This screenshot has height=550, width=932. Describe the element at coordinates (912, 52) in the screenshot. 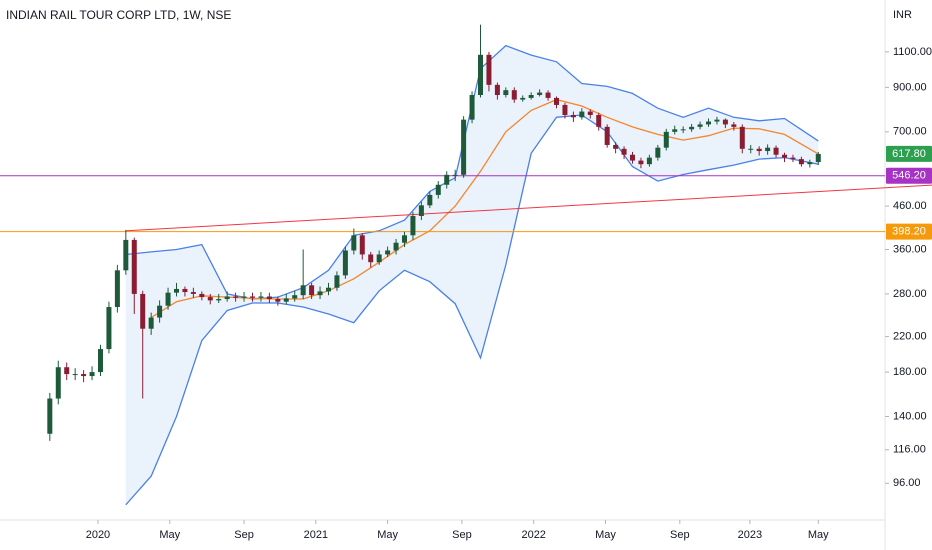

I see `y-tick-label: 1100.00` at that location.